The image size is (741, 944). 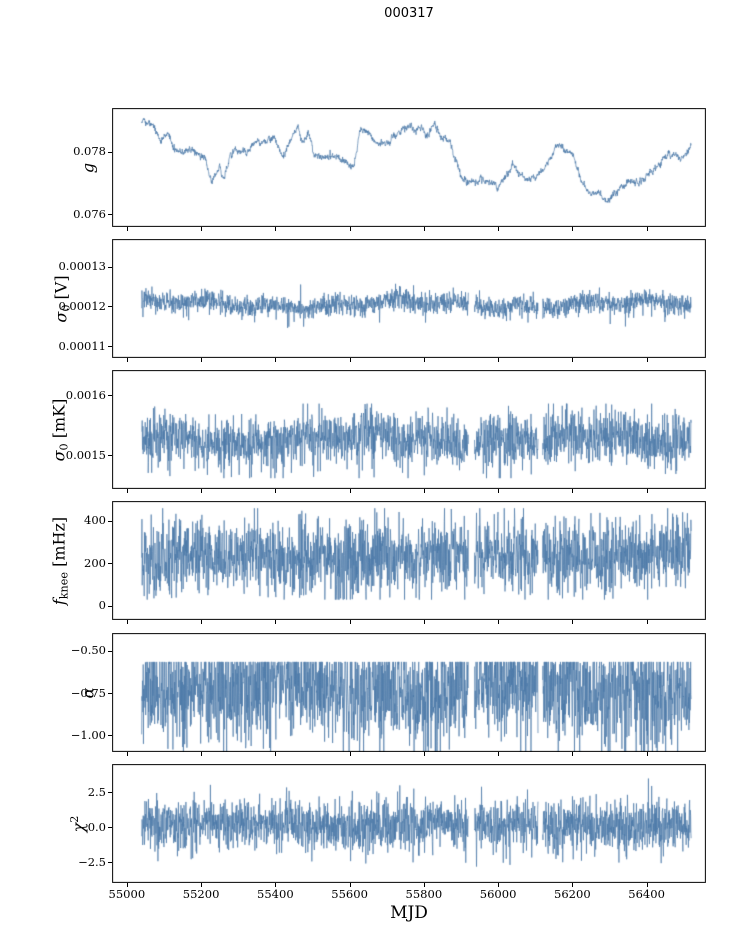 What do you see at coordinates (85, 454) in the screenshot?
I see `y-tick-label: 0.0015` at bounding box center [85, 454].